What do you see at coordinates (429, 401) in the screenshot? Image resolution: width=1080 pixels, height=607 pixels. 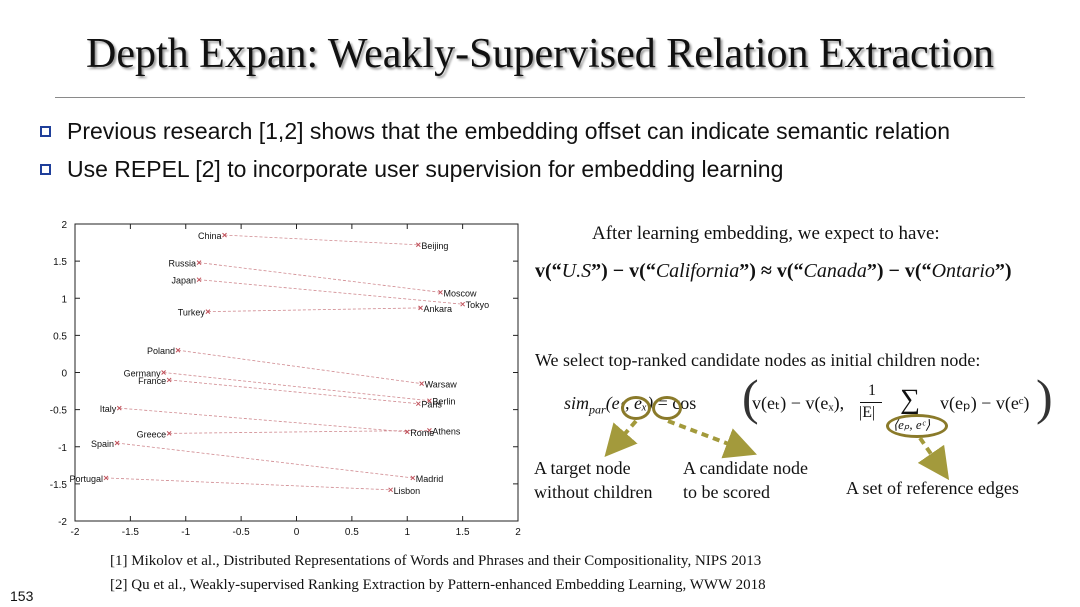 I see `point-berlin` at bounding box center [429, 401].